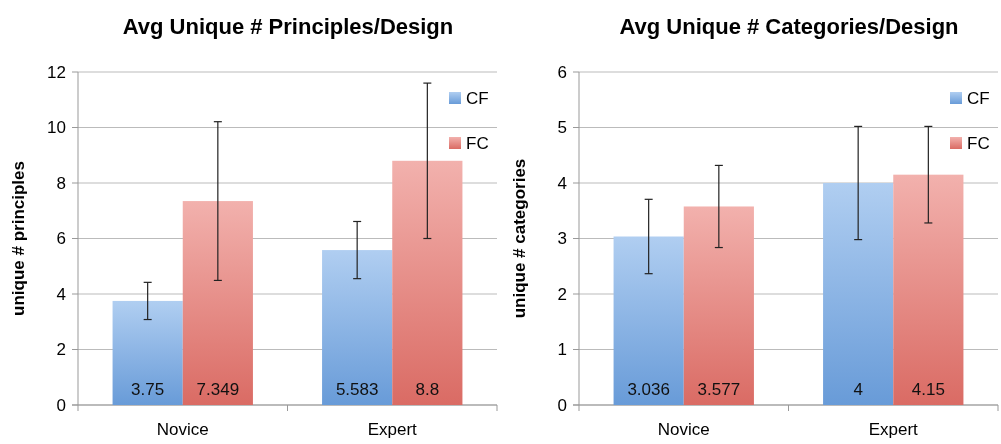 The image size is (1001, 444). What do you see at coordinates (519, 238) in the screenshot?
I see `y-axis-title: unique # categories` at bounding box center [519, 238].